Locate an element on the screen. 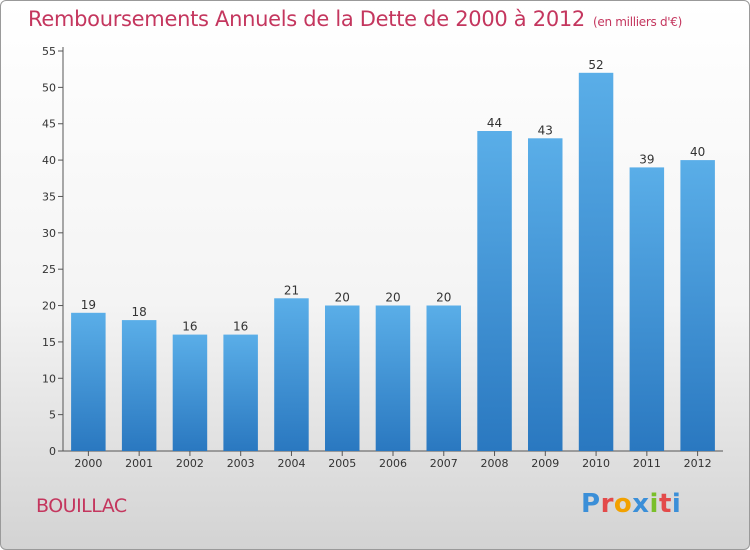 The width and height of the screenshot is (750, 550). x-tick-label: 2005 is located at coordinates (342, 463).